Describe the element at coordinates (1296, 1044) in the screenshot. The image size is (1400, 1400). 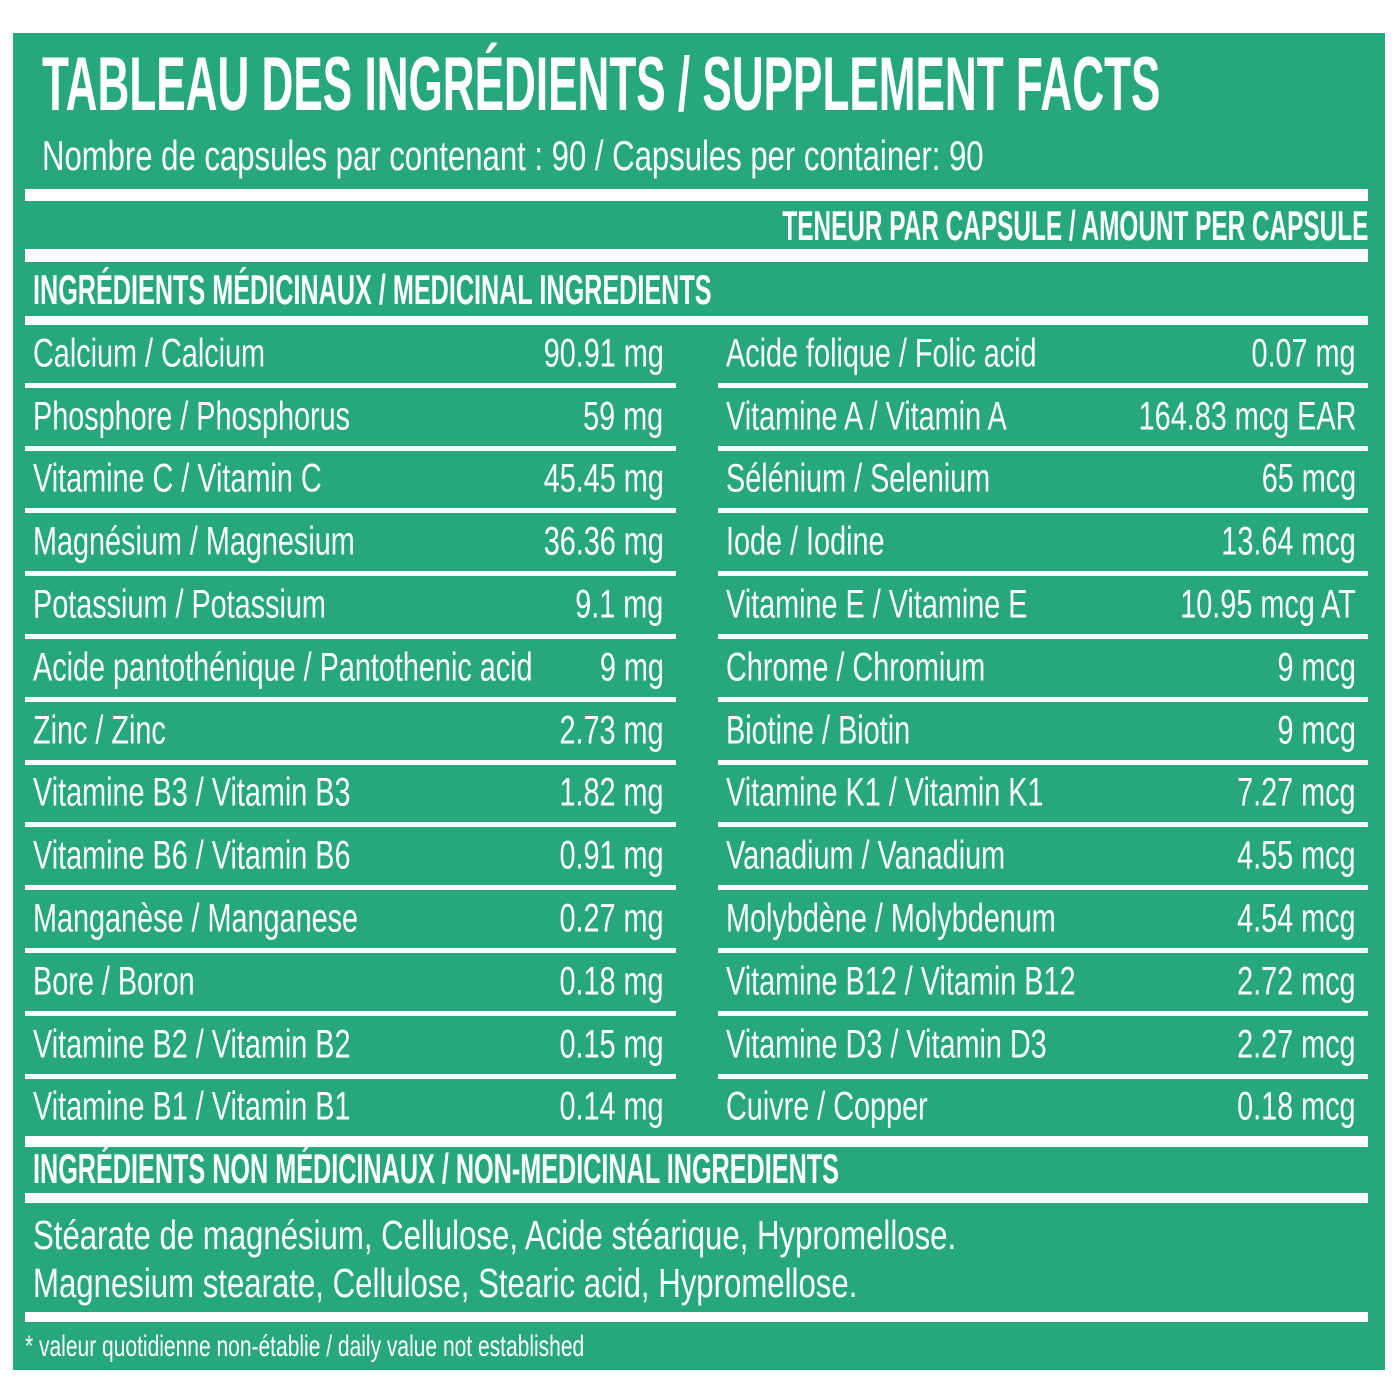
I see `ingredient-amount: 2.27 mcg` at that location.